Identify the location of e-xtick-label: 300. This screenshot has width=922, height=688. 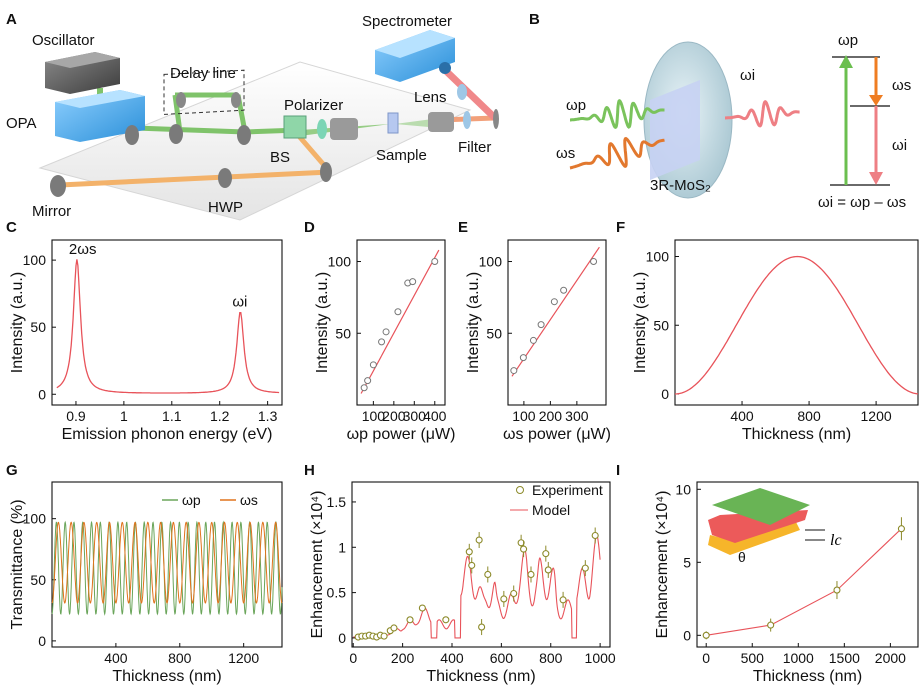
(577, 416).